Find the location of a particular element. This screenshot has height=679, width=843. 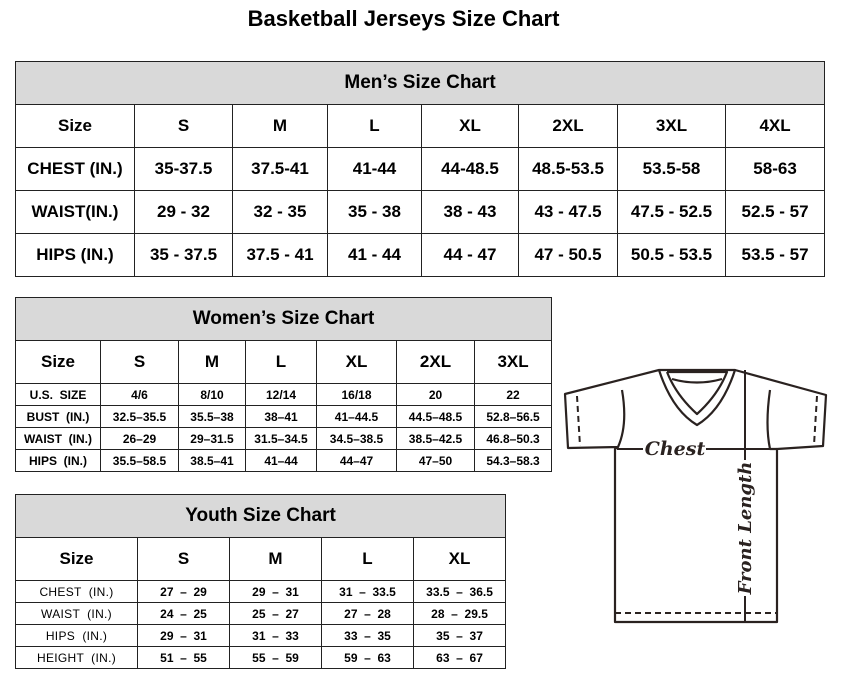

table-cell: 47.5 - 52.5 is located at coordinates (671, 212).